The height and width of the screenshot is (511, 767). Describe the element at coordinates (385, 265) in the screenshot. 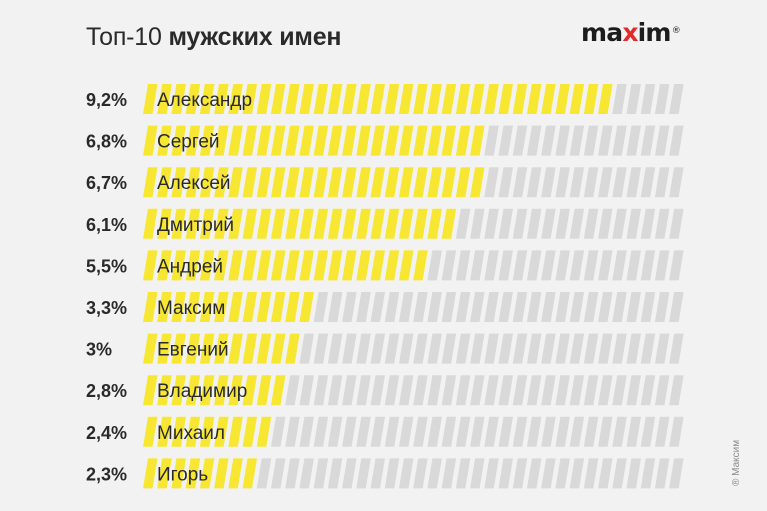

I see `bar-row: 5,5% Андрей` at that location.